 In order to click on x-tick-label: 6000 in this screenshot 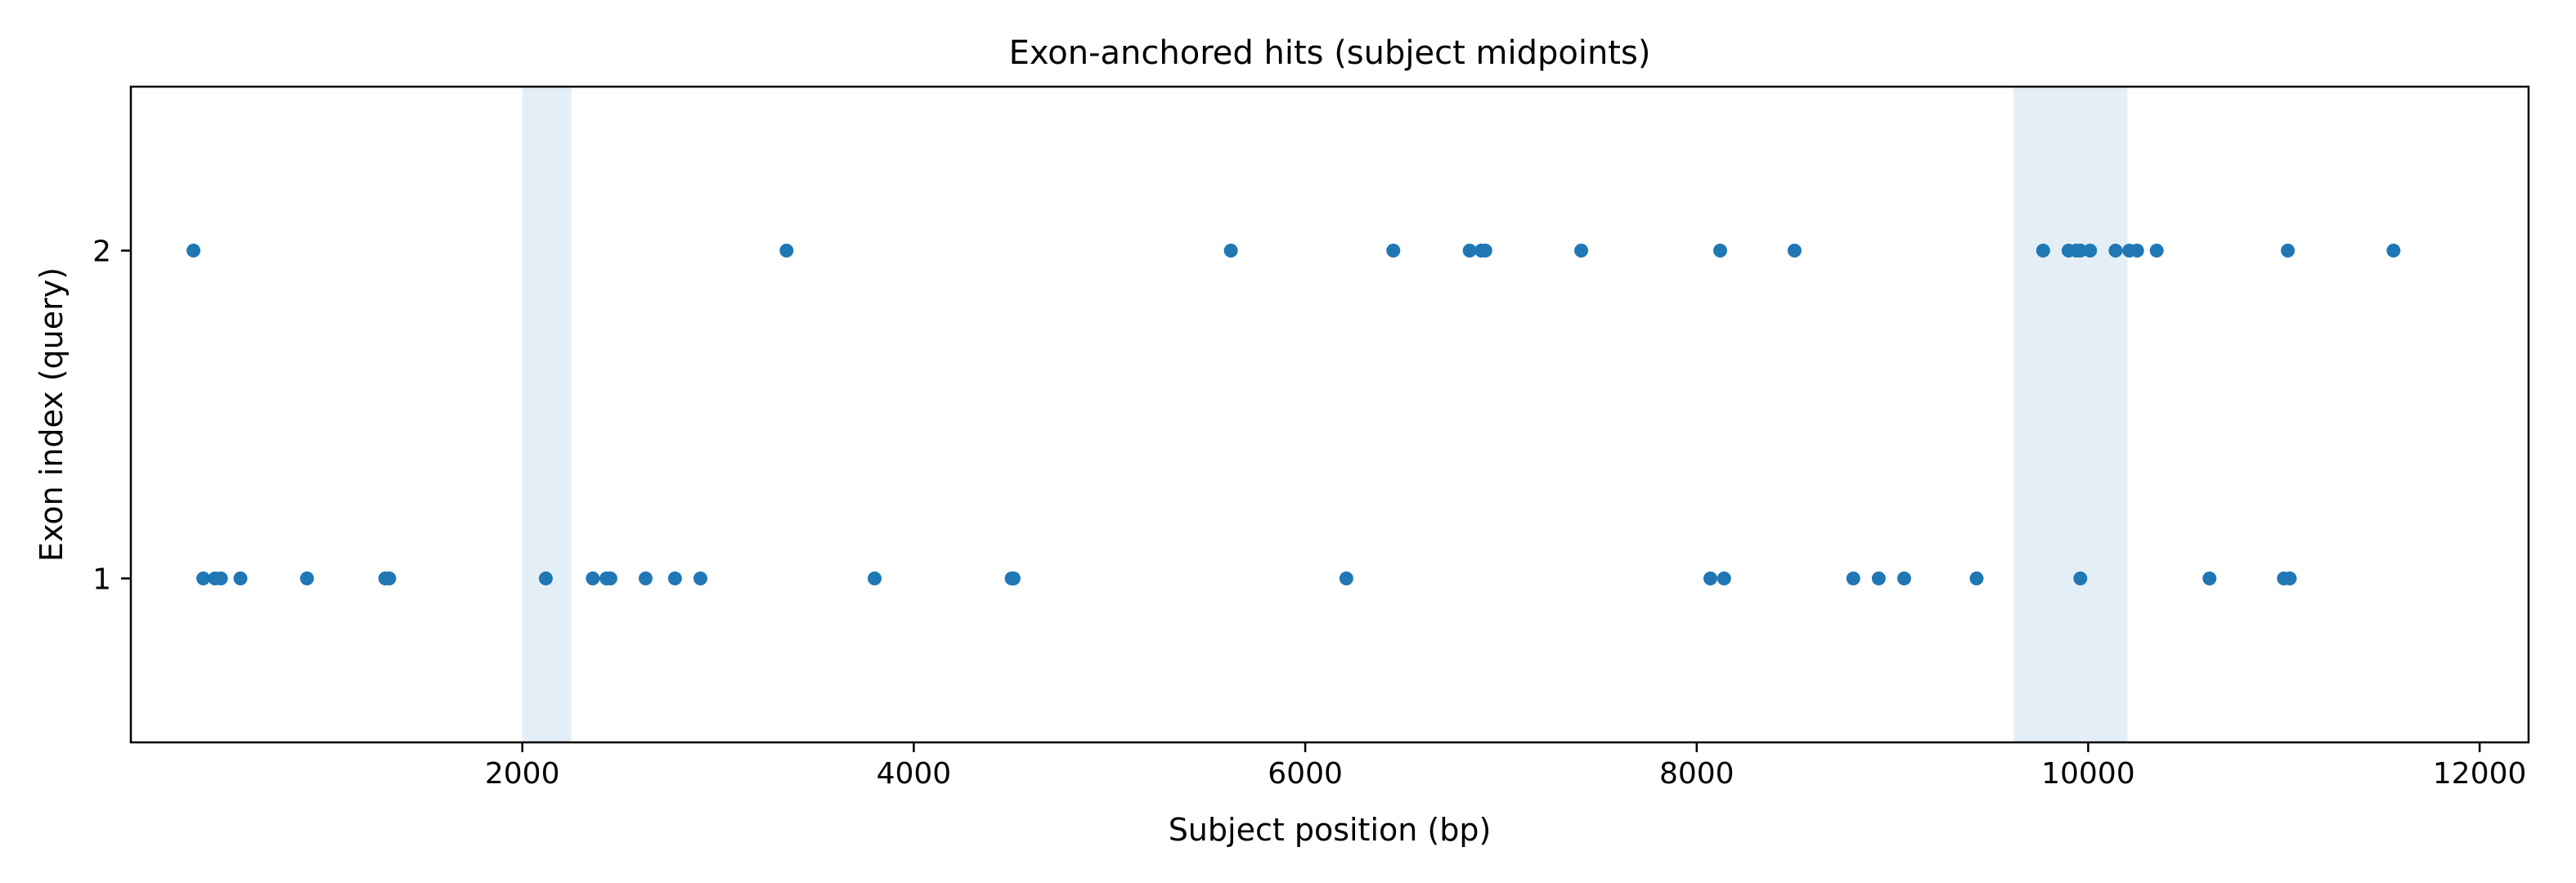, I will do `click(1305, 774)`.